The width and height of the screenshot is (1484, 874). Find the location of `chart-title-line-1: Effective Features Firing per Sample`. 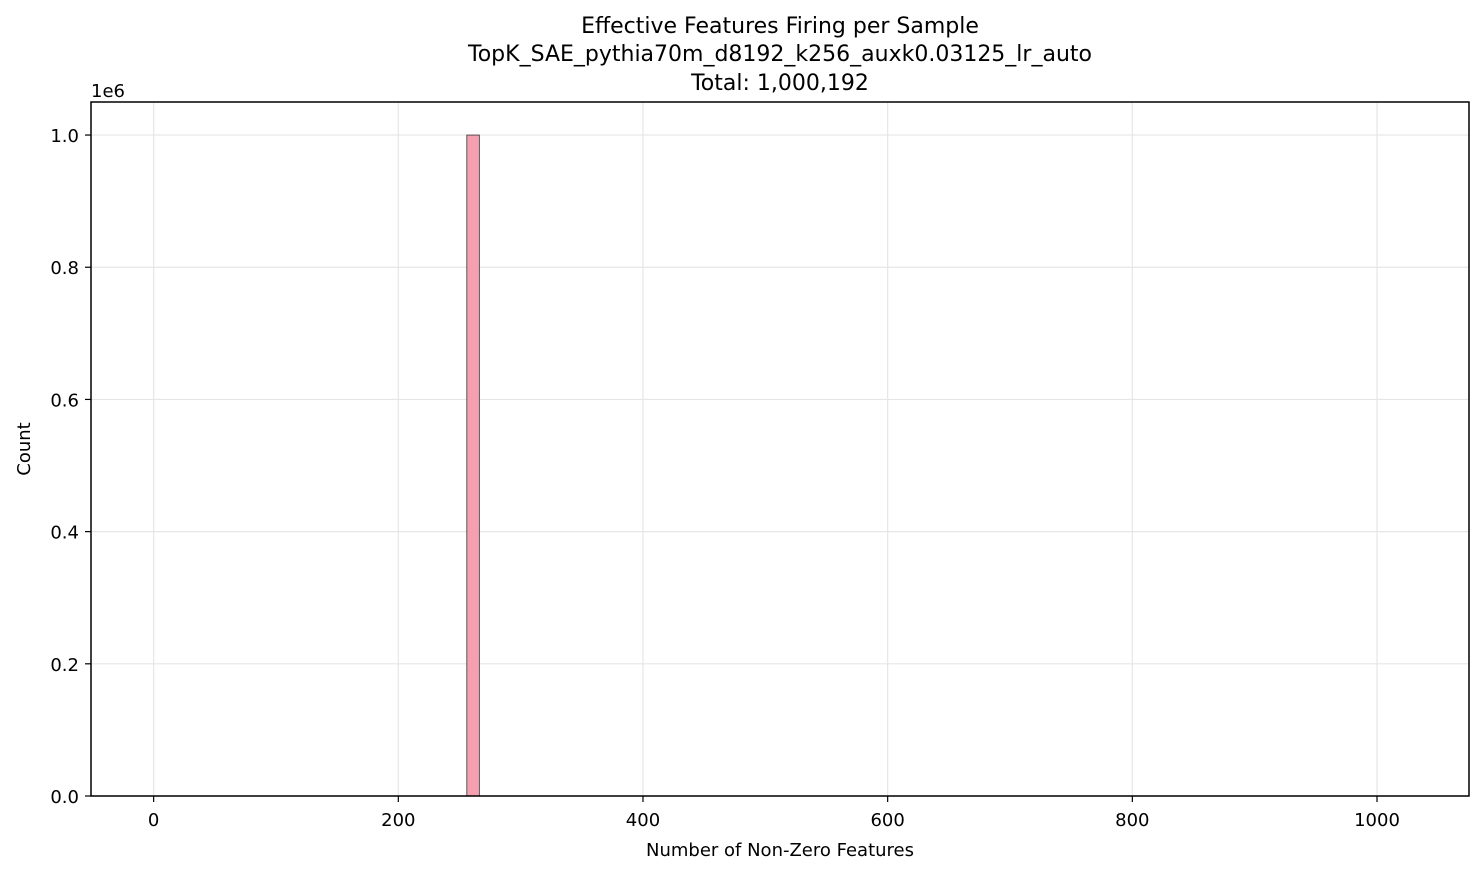

chart-title-line-1: Effective Features Firing per Sample is located at coordinates (780, 26).